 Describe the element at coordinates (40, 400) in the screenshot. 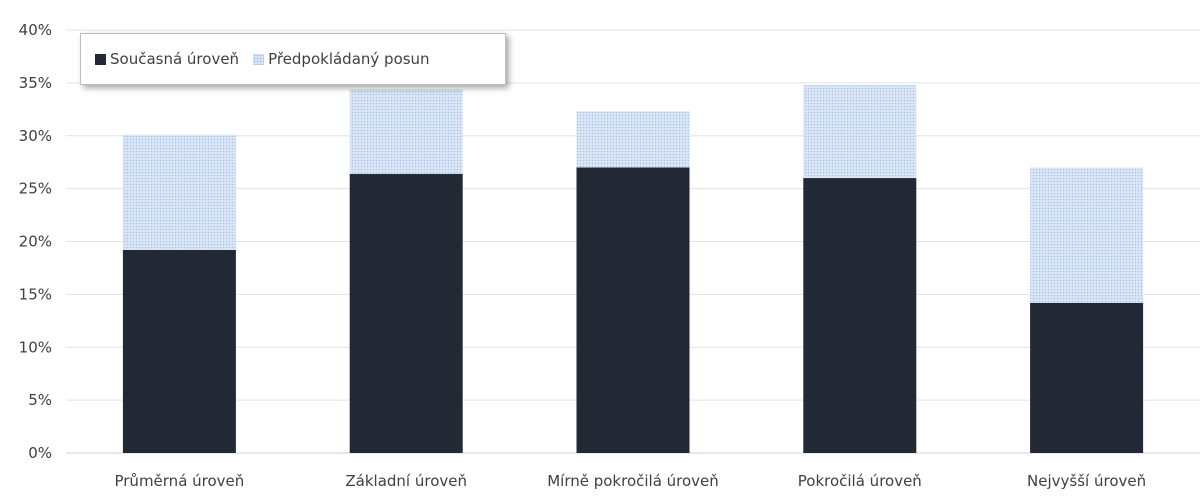

I see `y-tick-label: 5%` at that location.